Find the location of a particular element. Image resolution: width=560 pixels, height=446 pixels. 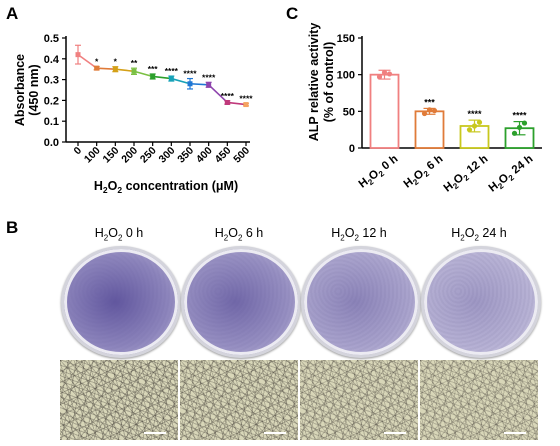

chart-c-xtick-label: H2O2 12 h is located at coordinates (467, 174).